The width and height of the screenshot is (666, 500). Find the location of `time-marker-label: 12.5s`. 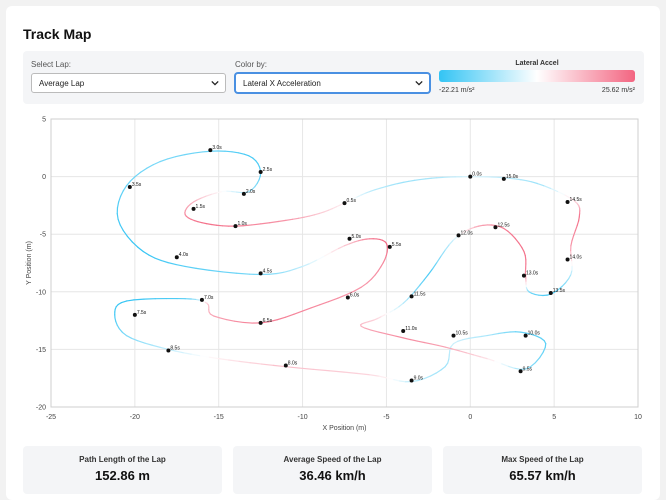

time-marker-label: 12.5s is located at coordinates (503, 225).